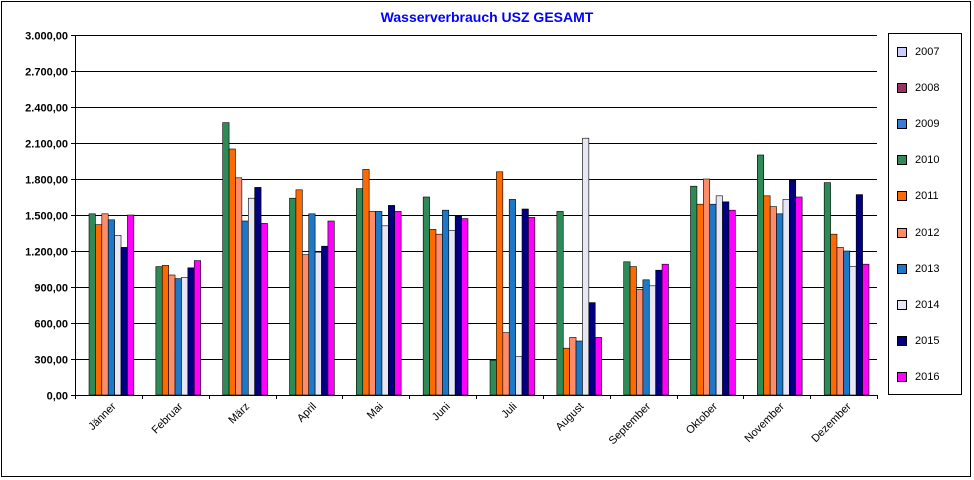  I want to click on x-tick-label: Februar, so click(168, 418).